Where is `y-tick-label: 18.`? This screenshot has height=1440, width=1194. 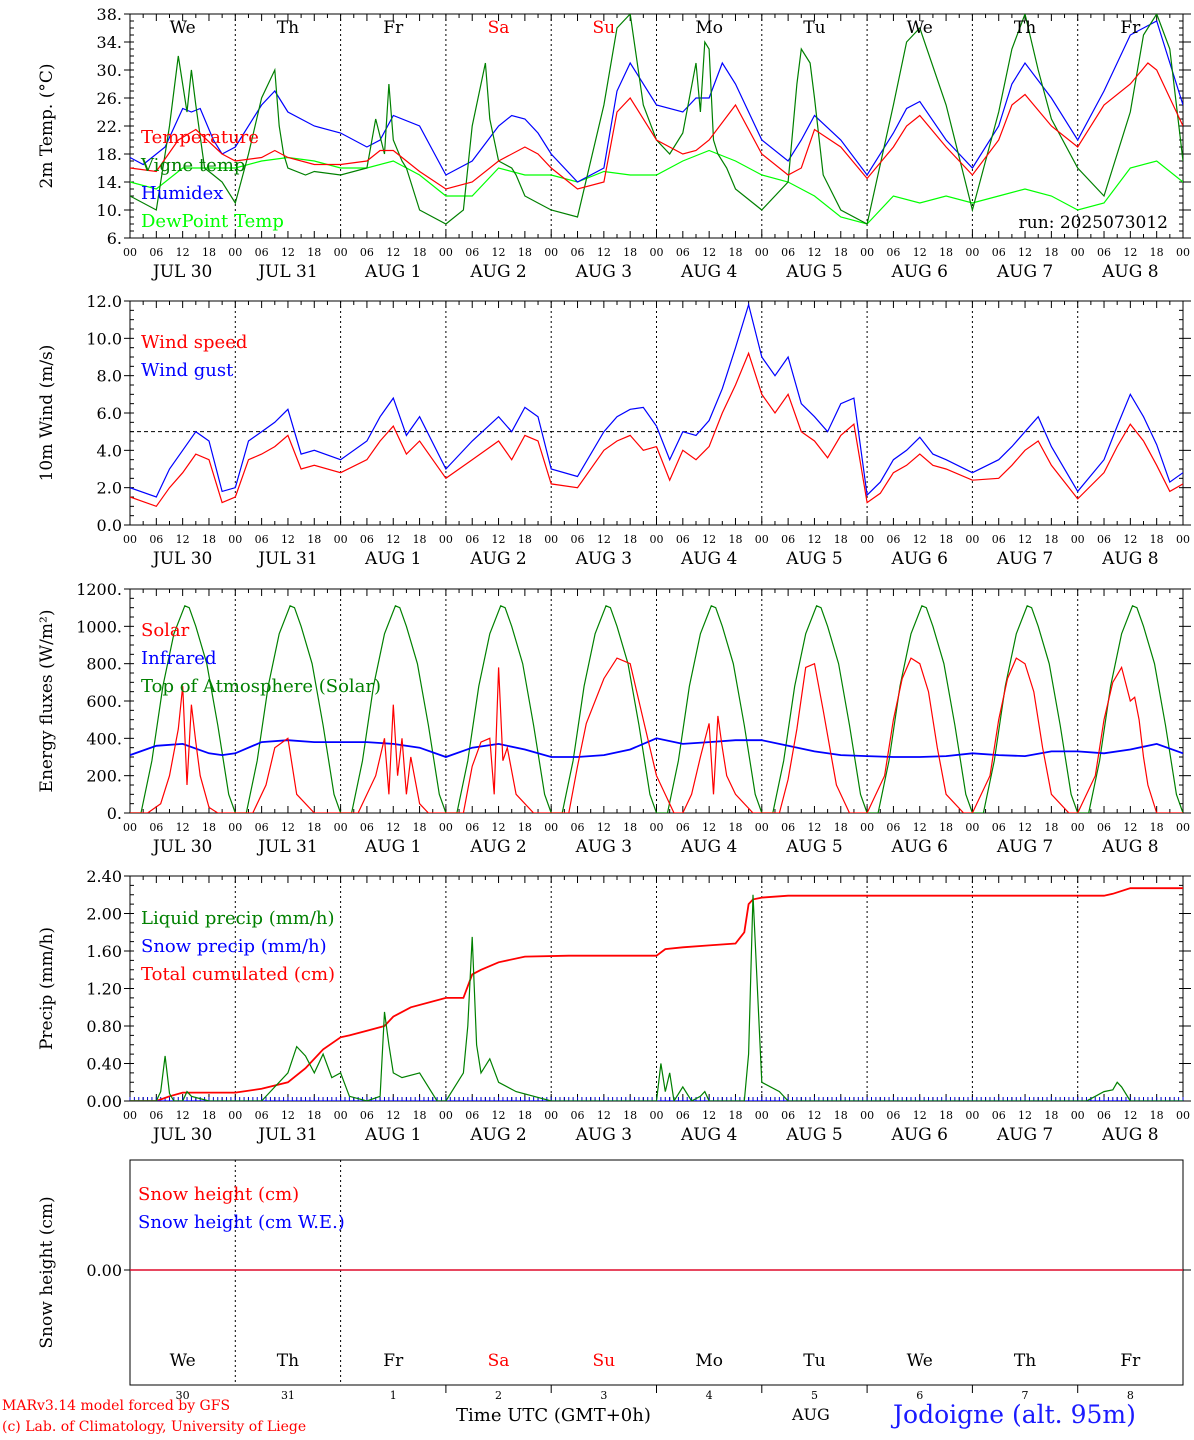 y-tick-label: 18. is located at coordinates (109, 154).